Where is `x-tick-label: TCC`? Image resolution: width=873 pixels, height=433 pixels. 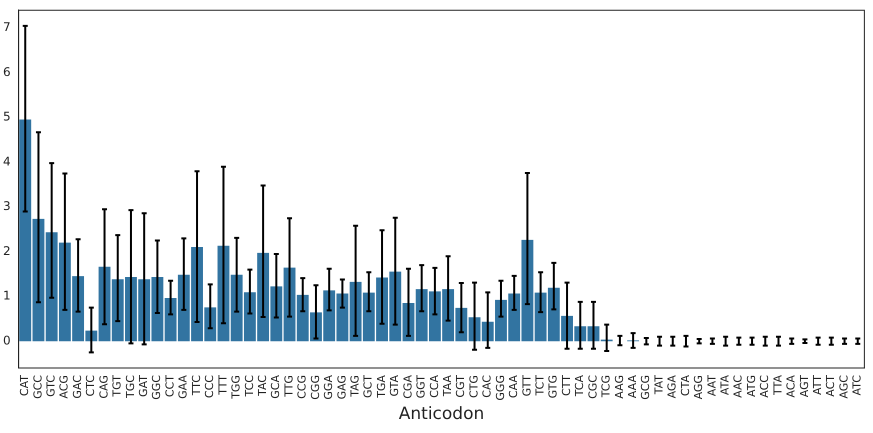
x-tick-label: TCC is located at coordinates (249, 386).